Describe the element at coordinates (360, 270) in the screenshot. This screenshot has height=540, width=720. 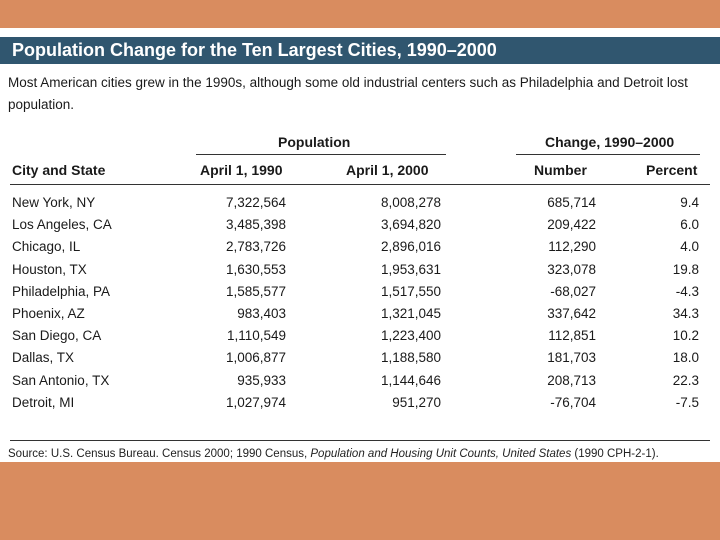
I see `table-row: Houston, TX 1,630,553 1,953,631 323,078 19.8` at that location.